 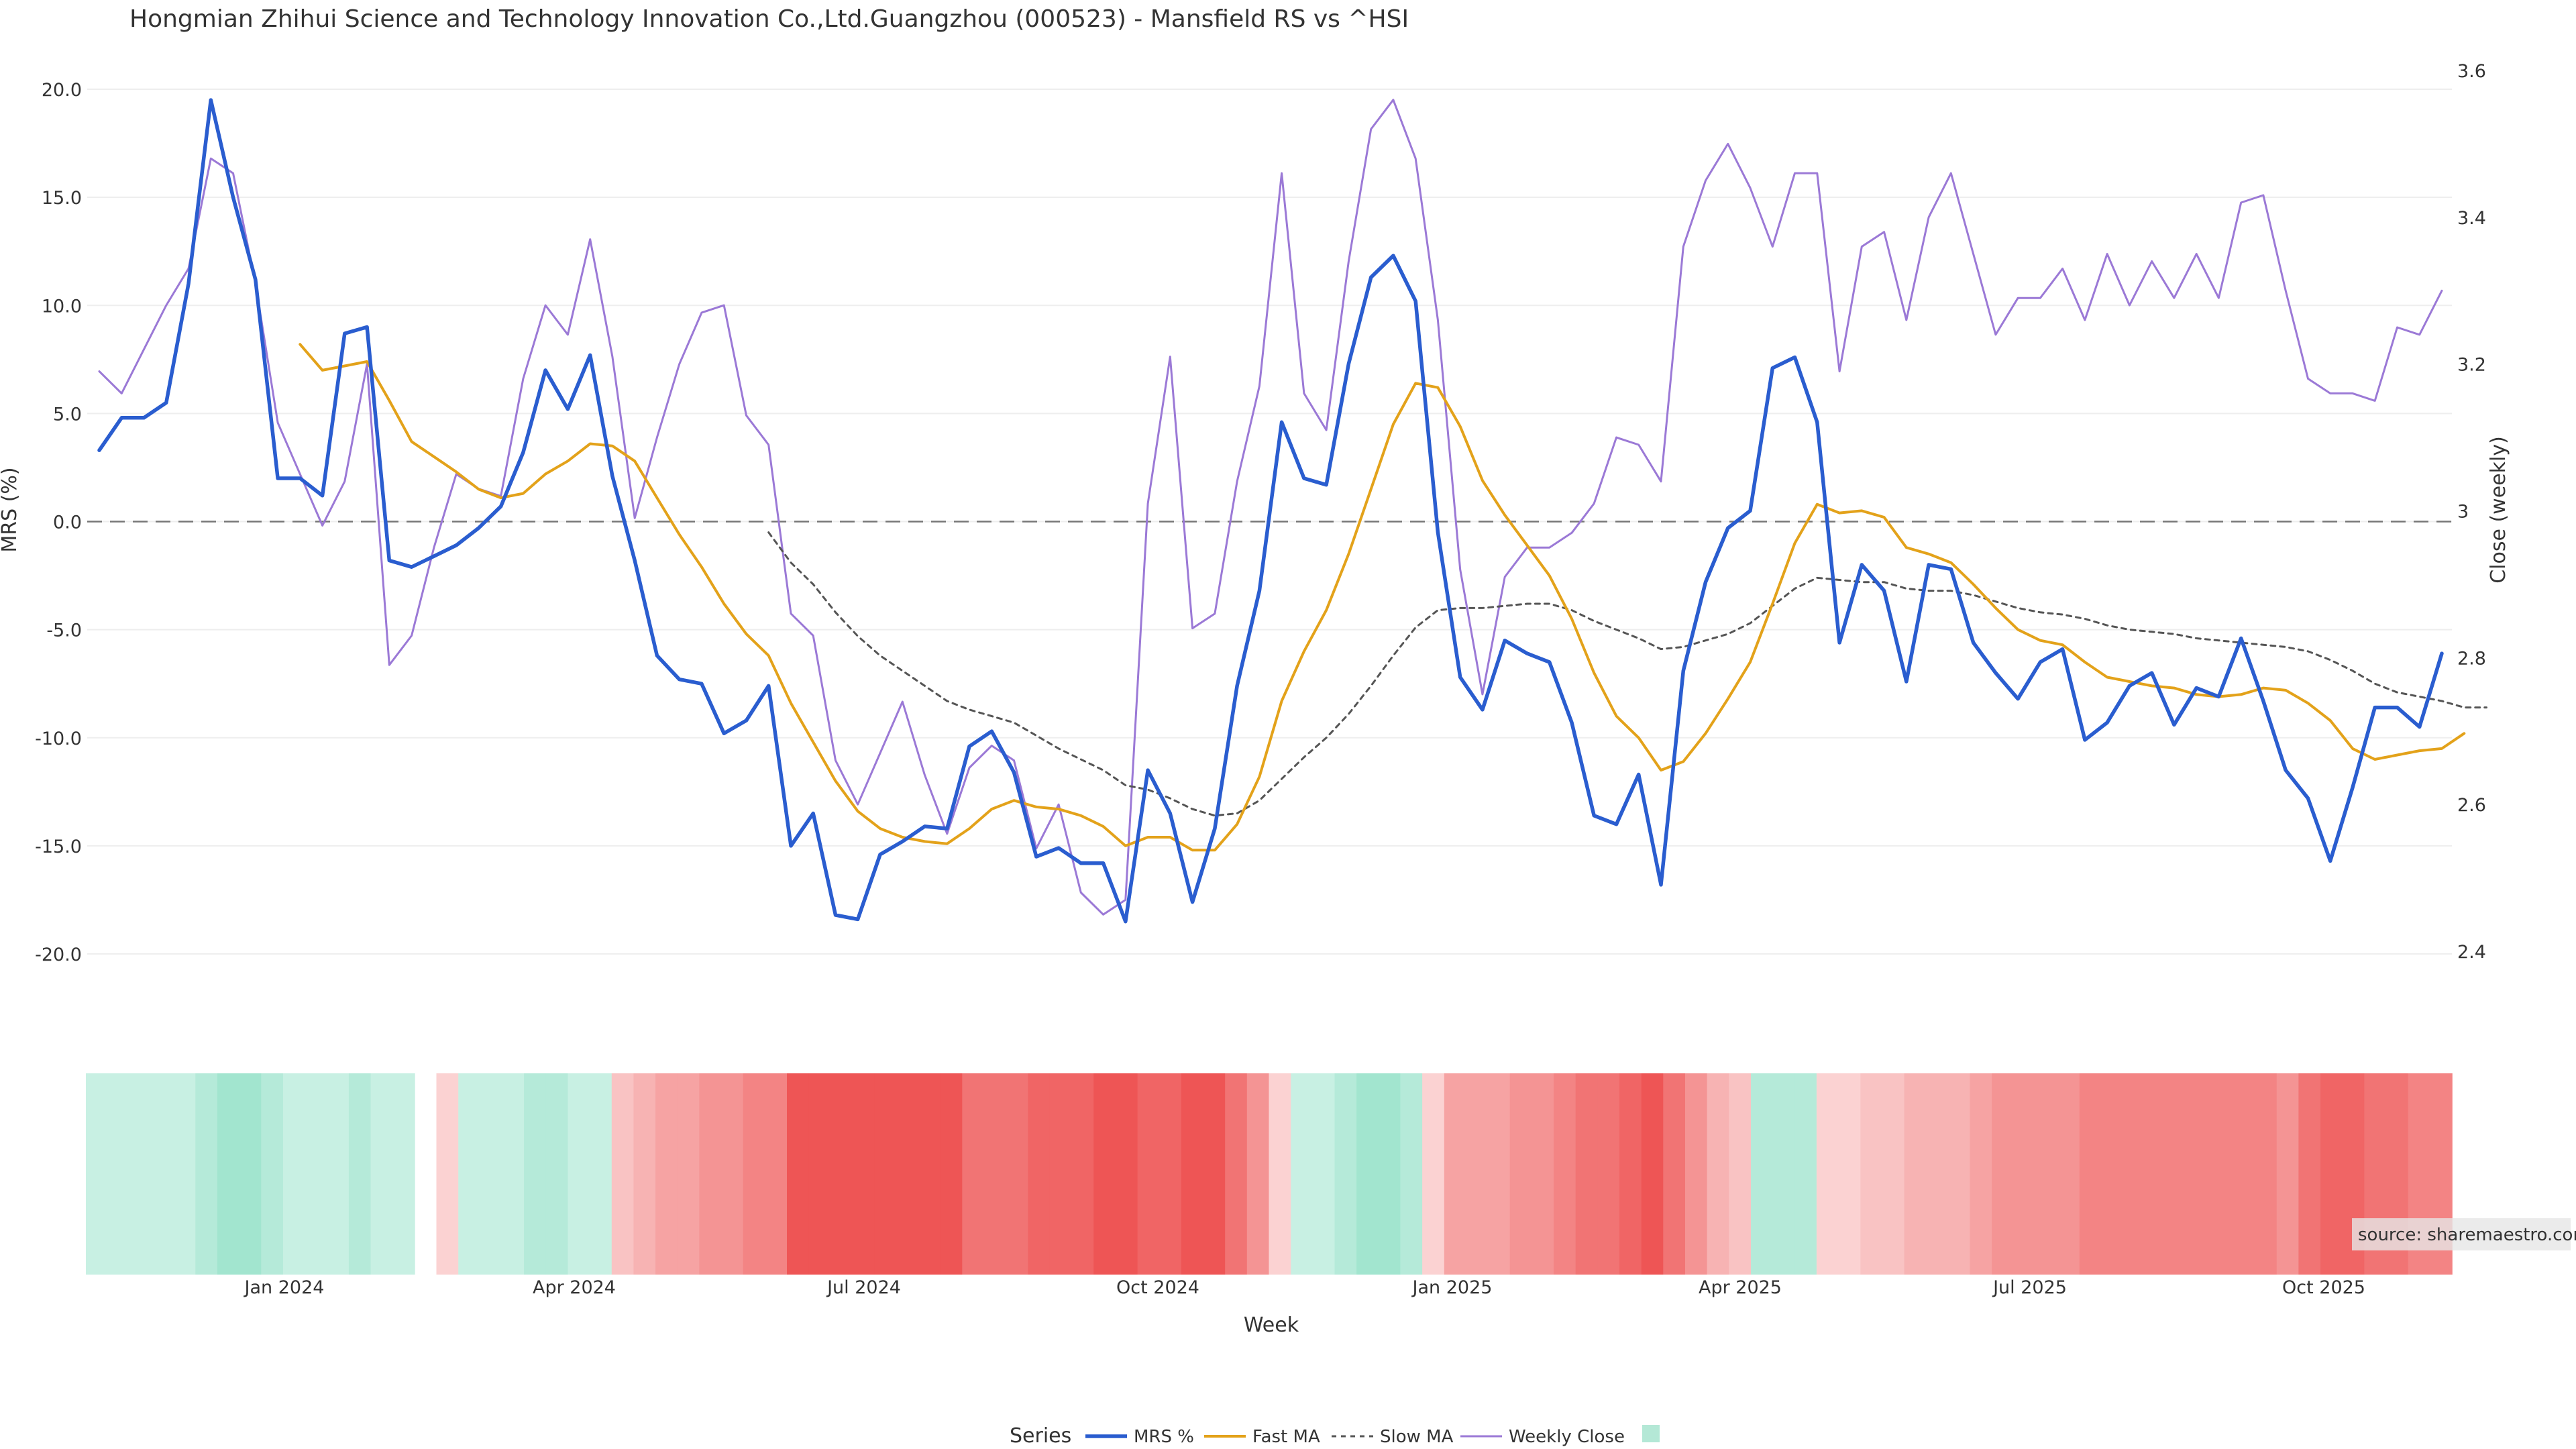 I want to click on legend-label: Fast MA, so click(x=1286, y=1437).